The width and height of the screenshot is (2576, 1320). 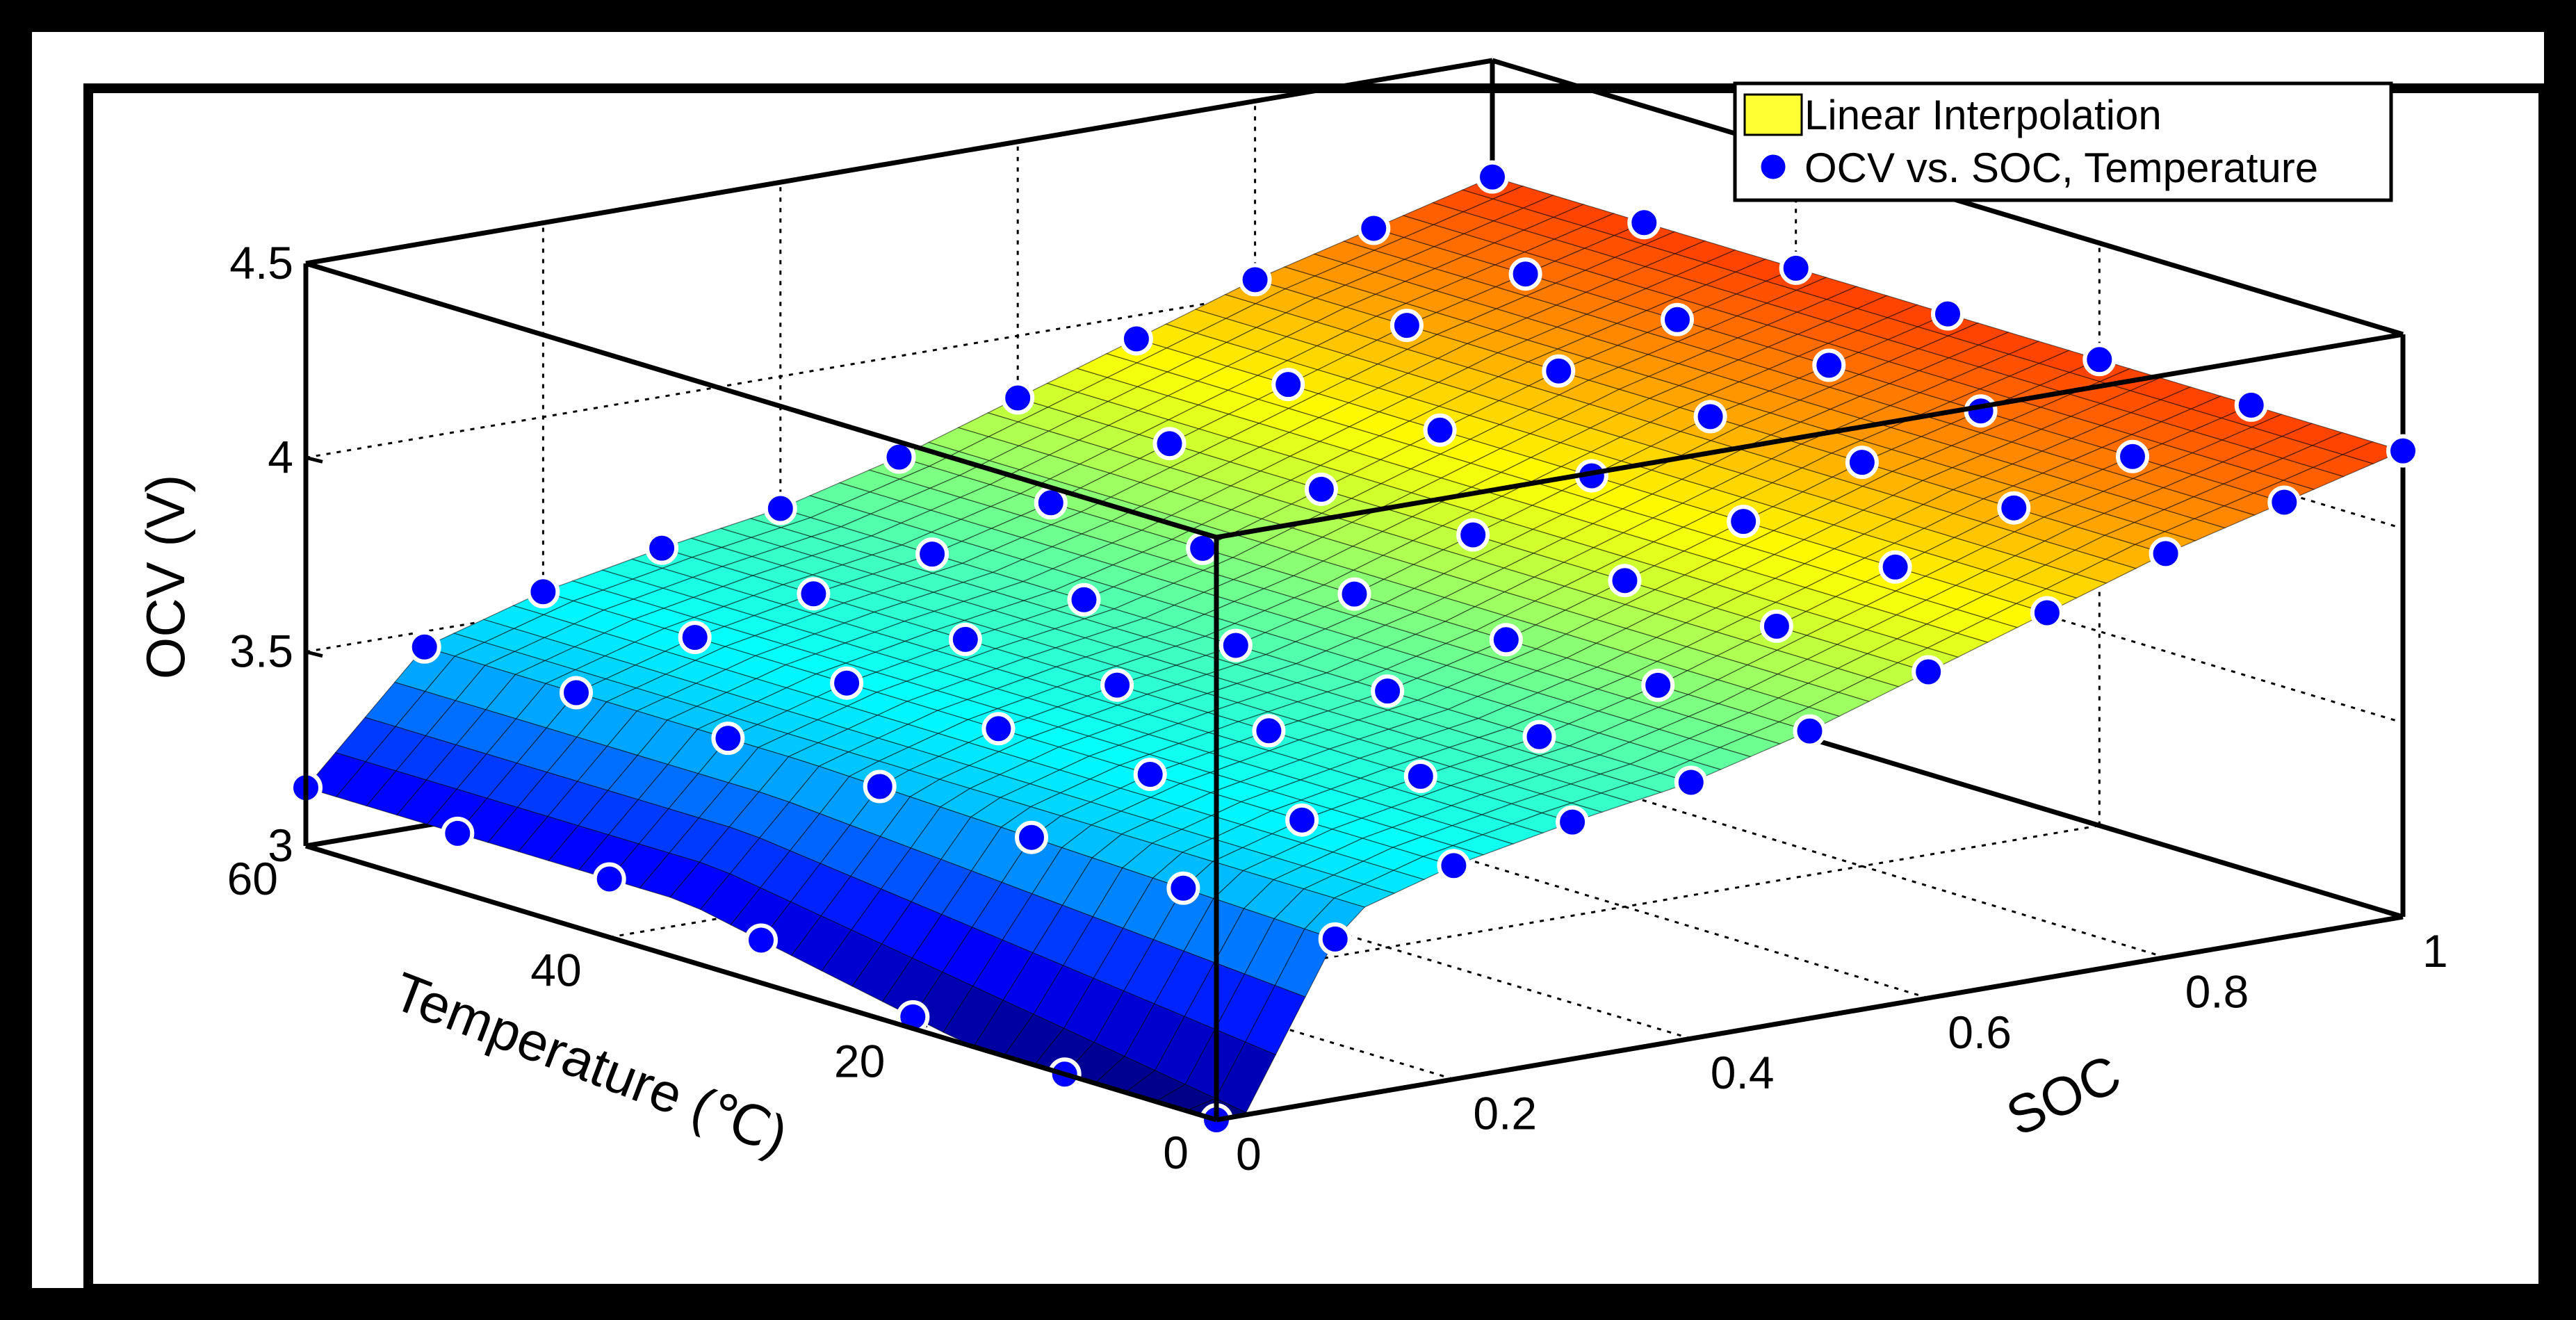 I want to click on y-tick-label: 60, so click(x=252, y=879).